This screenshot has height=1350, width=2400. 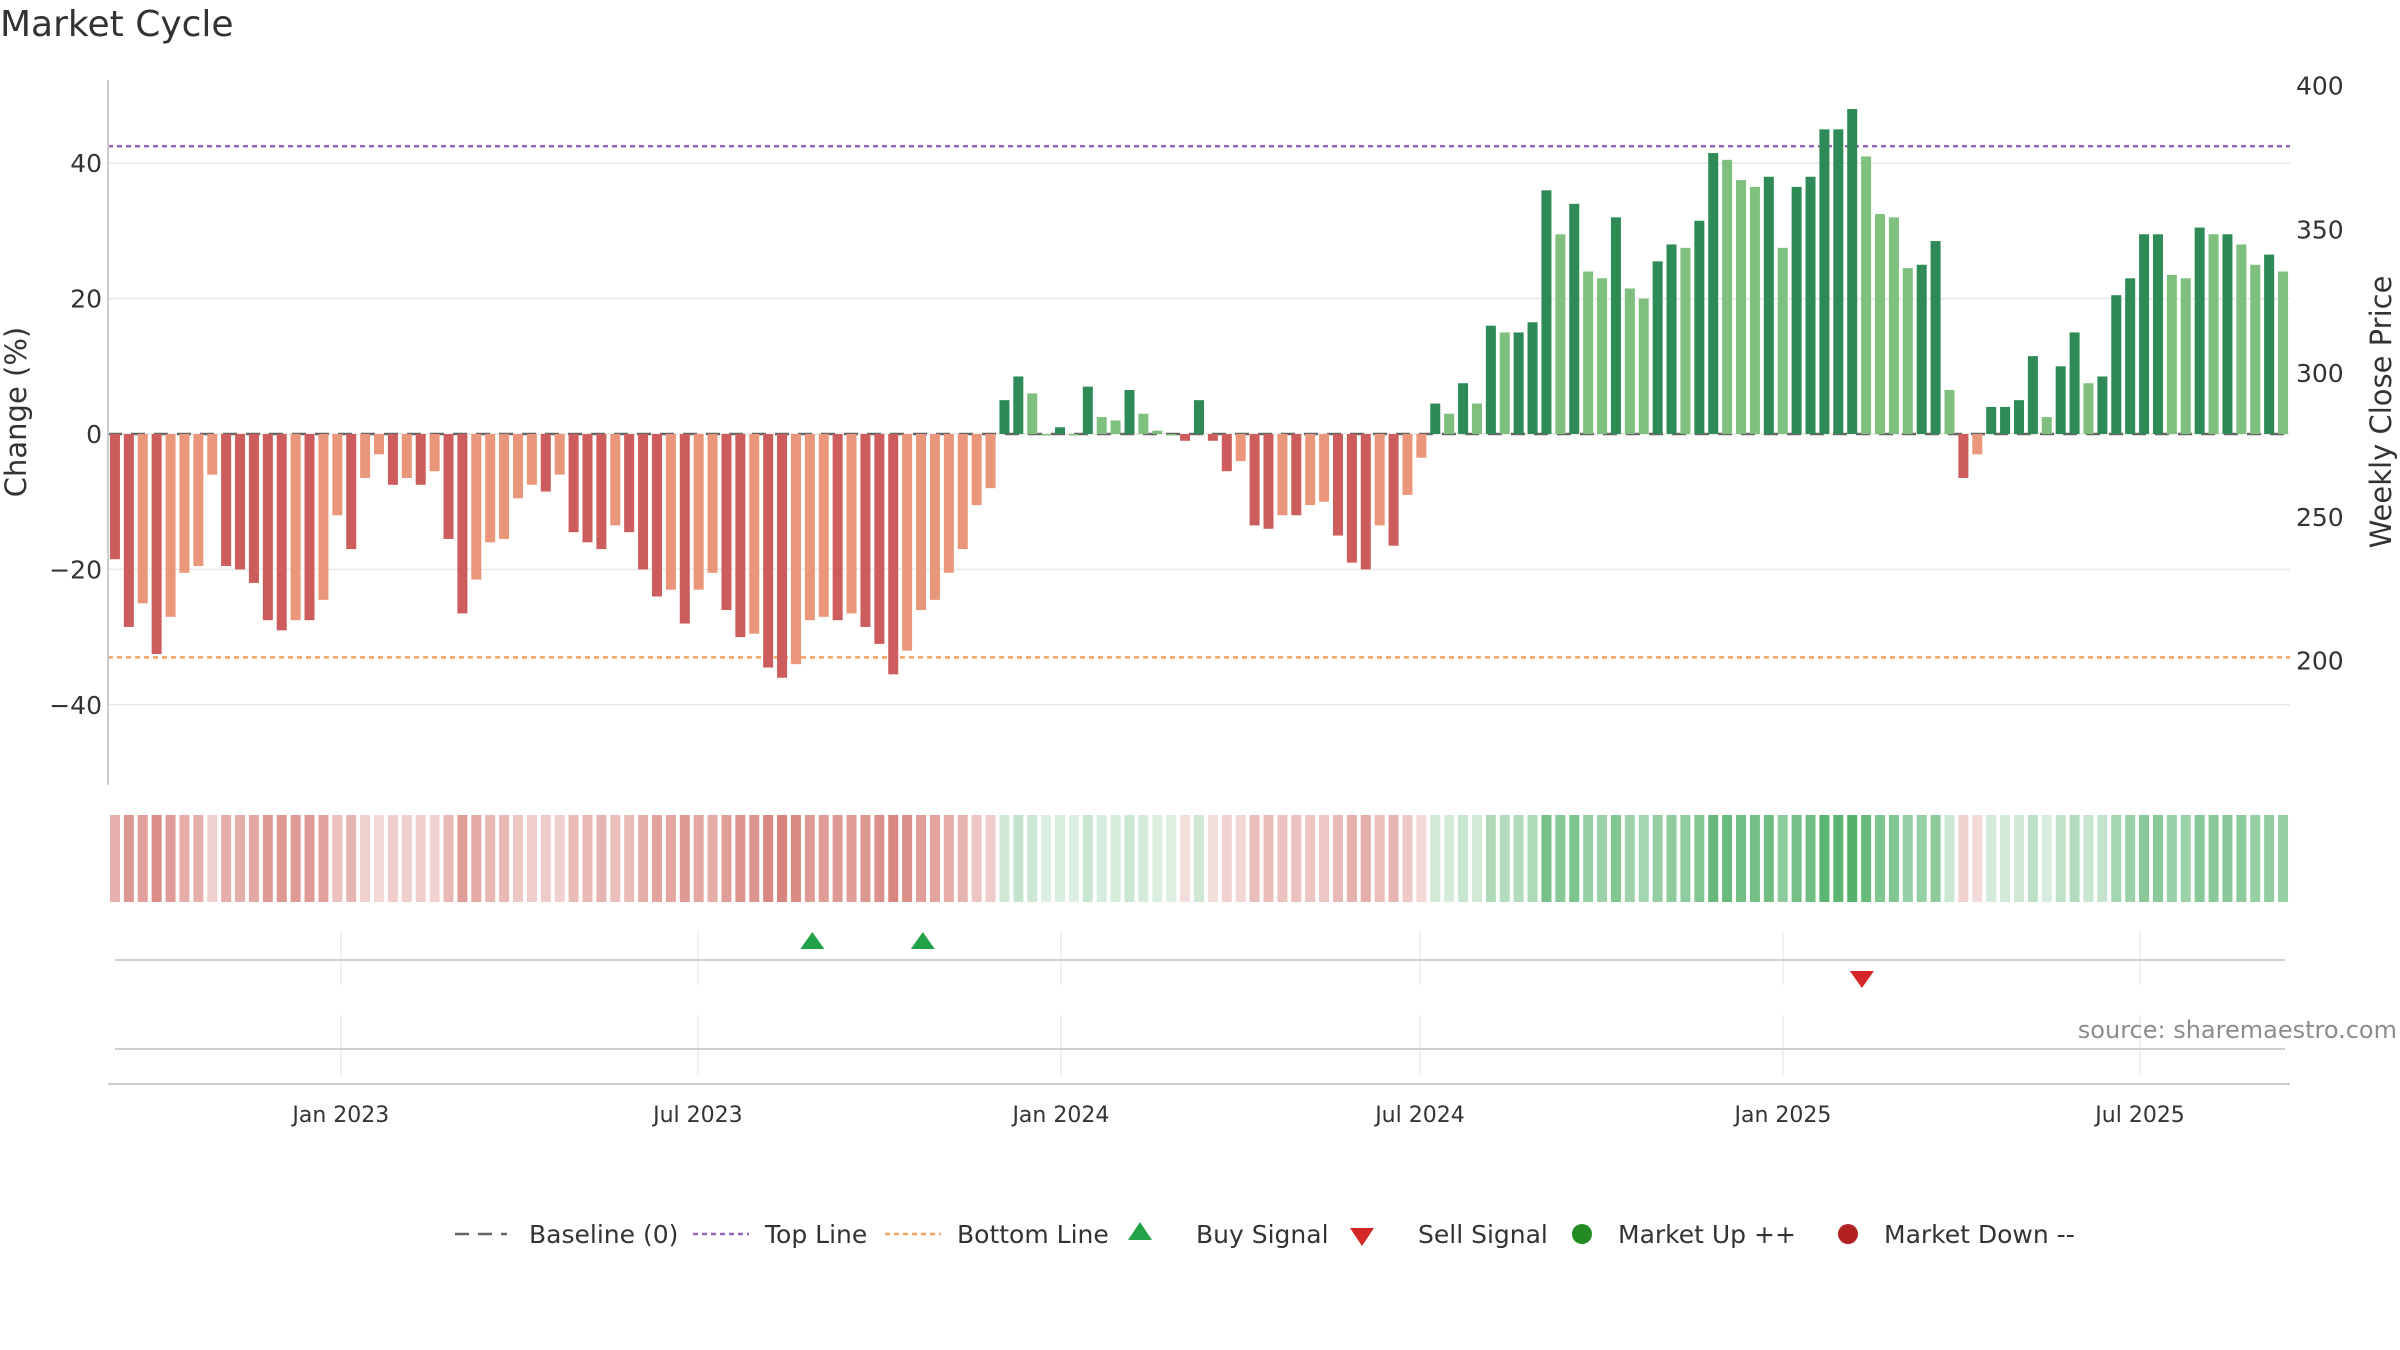 I want to click on x-tick-label: Jul 2023, so click(x=697, y=1115).